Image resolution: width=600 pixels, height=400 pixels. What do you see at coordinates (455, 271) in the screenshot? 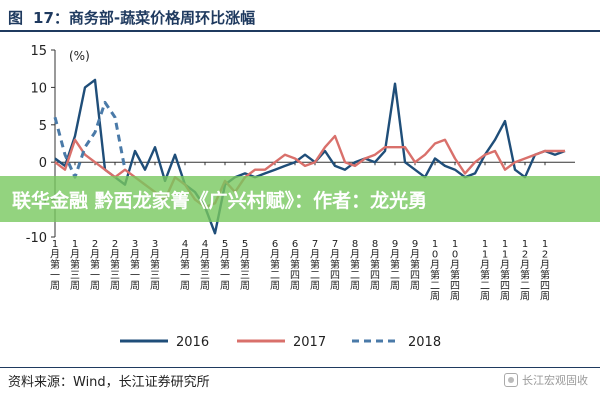
I see `x-tick-label: 1 0 月第四周` at bounding box center [455, 271].